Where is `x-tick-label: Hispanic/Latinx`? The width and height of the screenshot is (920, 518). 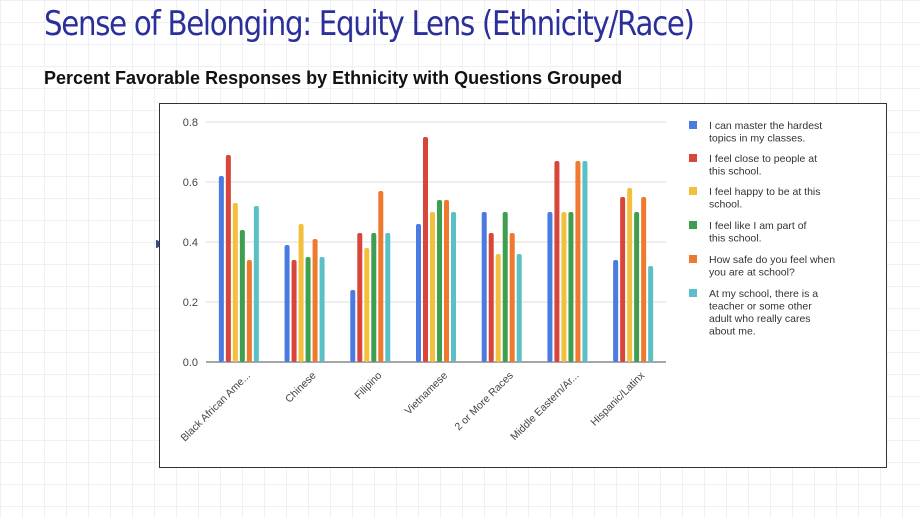 x-tick-label: Hispanic/Latinx is located at coordinates (617, 398).